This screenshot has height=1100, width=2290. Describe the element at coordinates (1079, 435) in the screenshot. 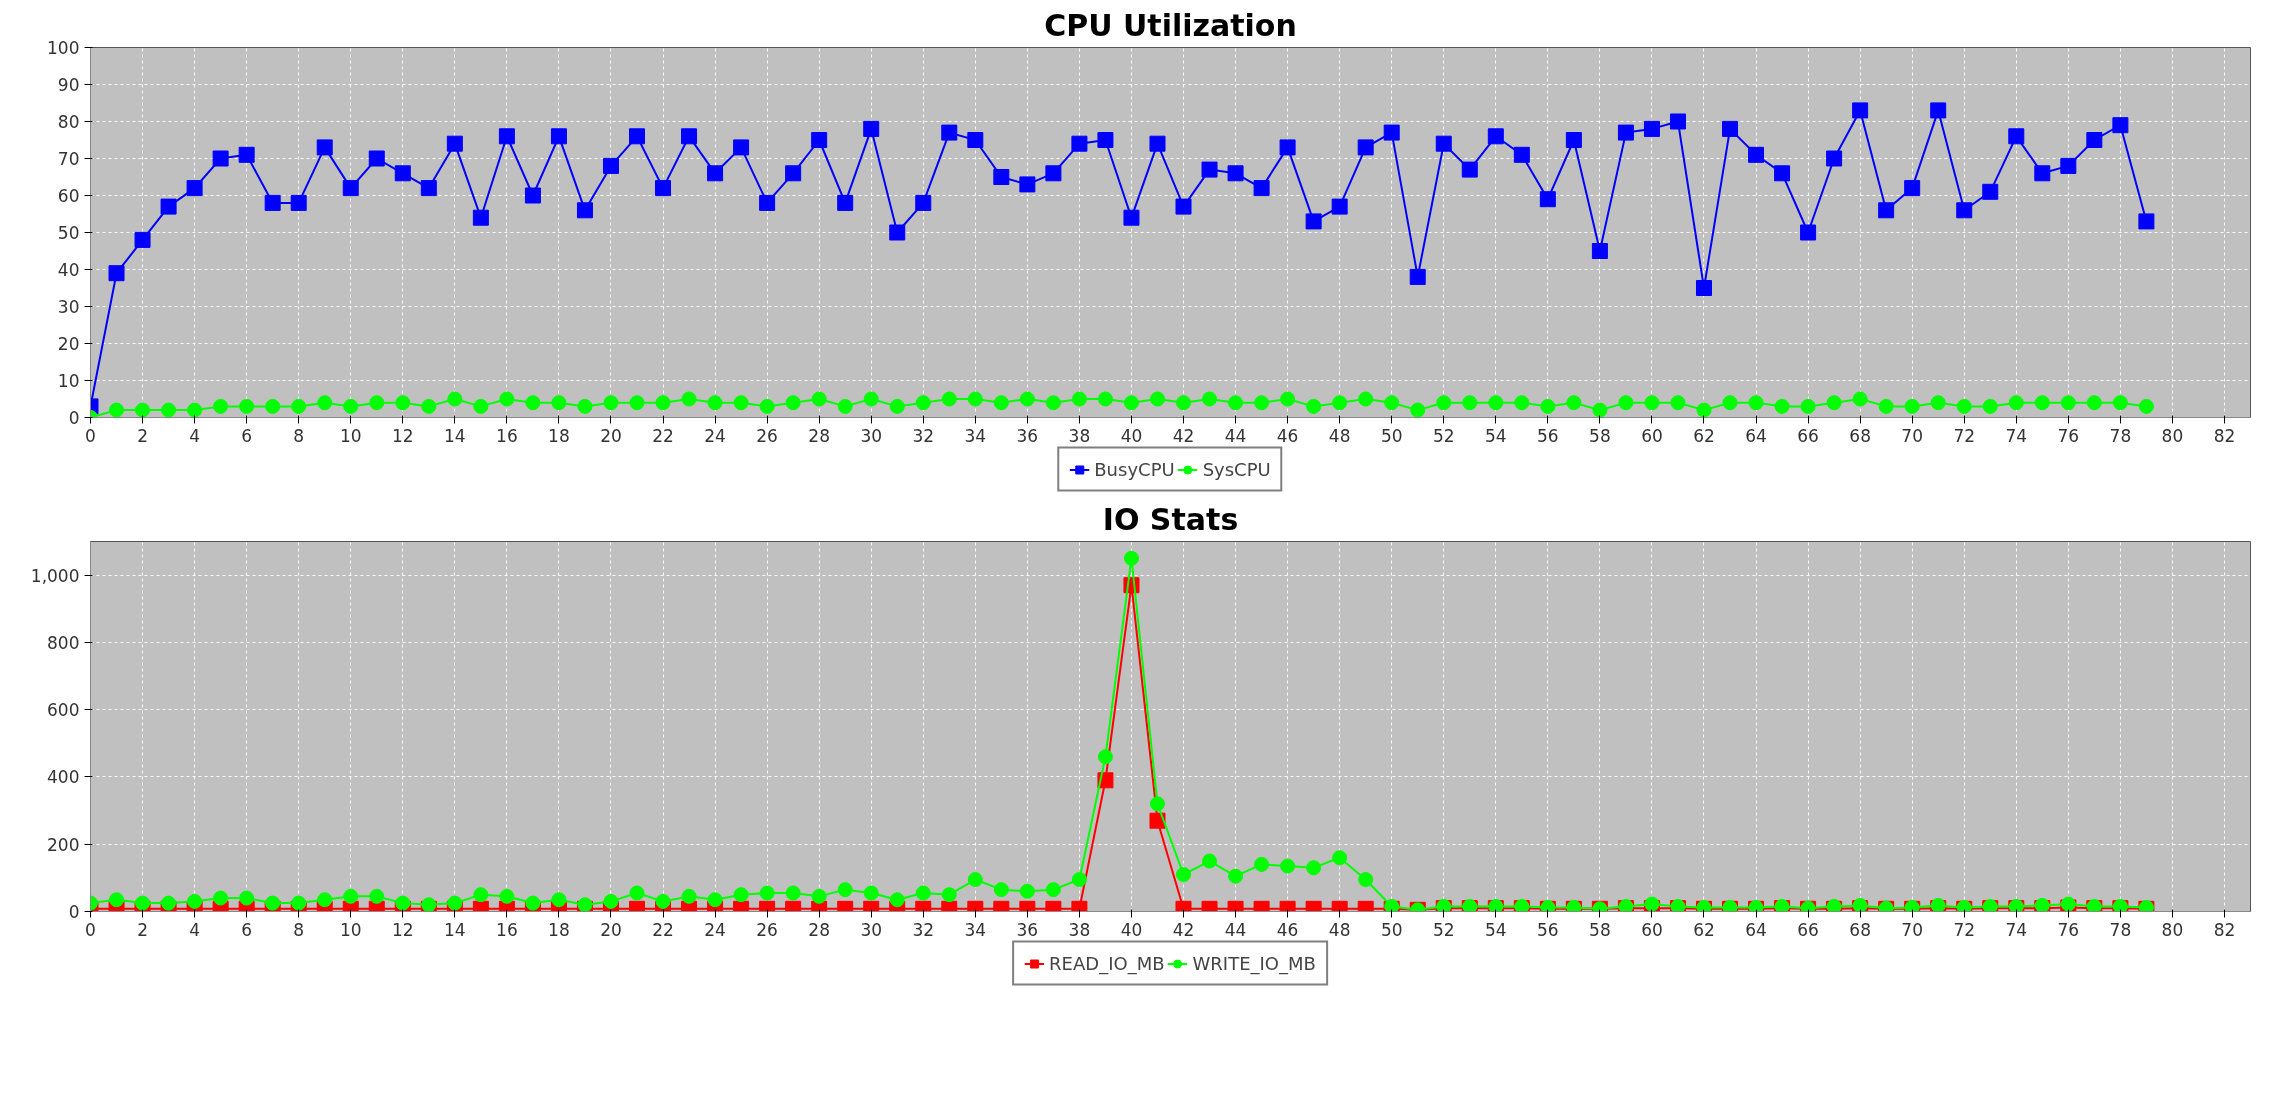

I see `x-tick-label: 38` at that location.